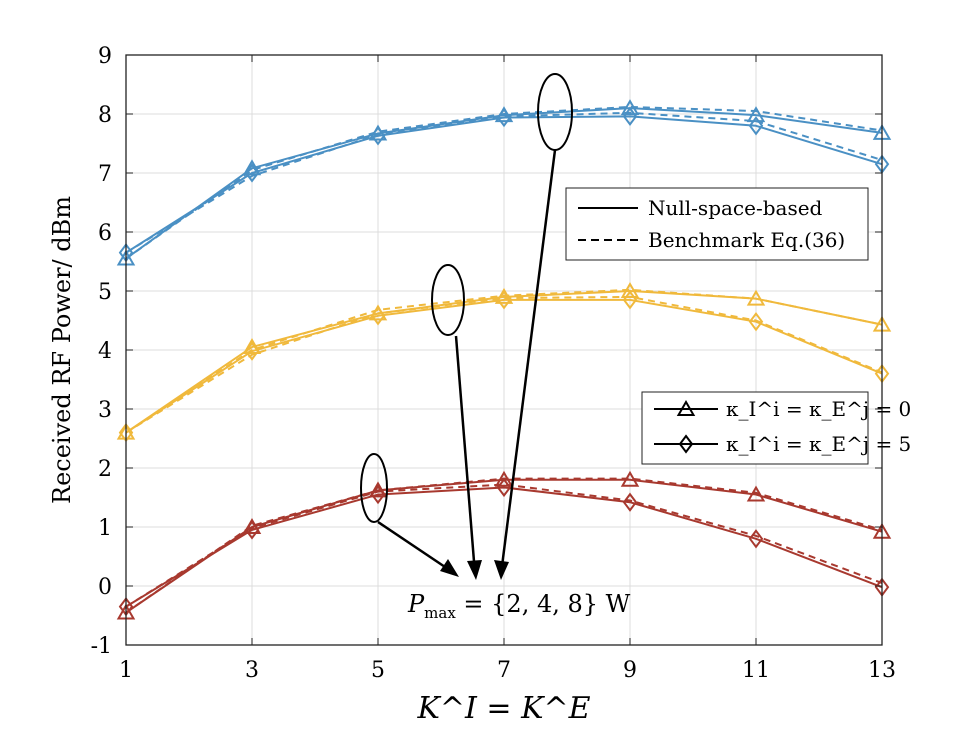  Describe the element at coordinates (501, 570) in the screenshot. I see `arrow-8w-head` at that location.